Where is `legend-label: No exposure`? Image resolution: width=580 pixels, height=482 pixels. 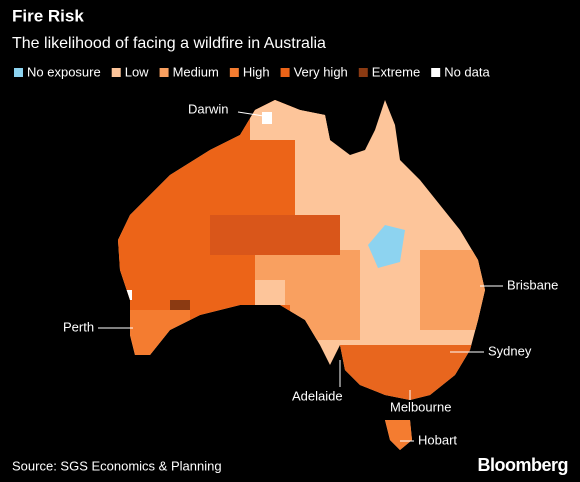 legend-label: No exposure is located at coordinates (64, 71).